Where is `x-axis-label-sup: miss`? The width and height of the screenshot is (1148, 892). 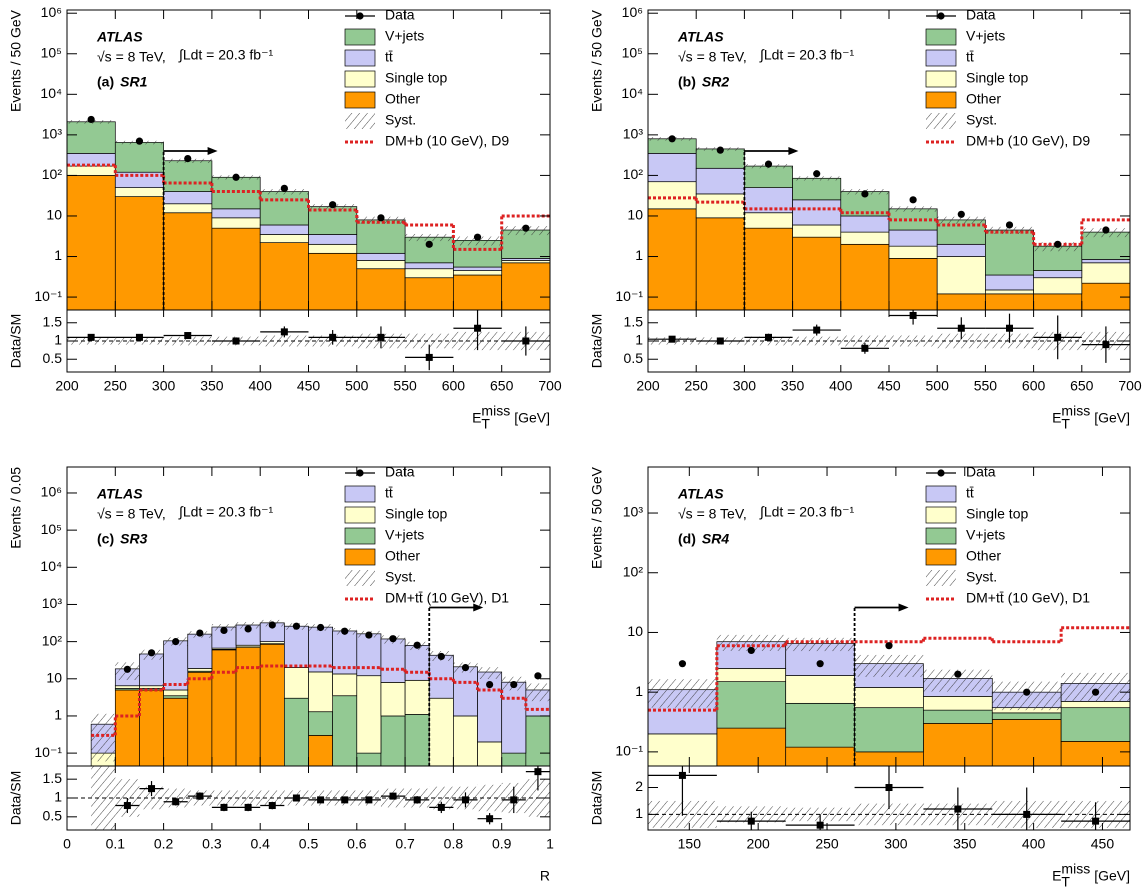
x-axis-label-sup: miss is located at coordinates (1075, 869).